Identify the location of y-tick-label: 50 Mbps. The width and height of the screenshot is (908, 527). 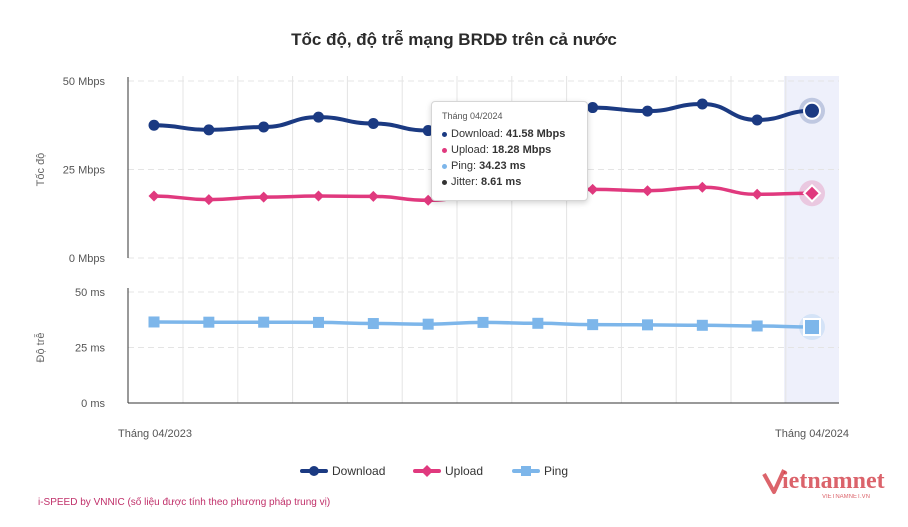
(84, 82).